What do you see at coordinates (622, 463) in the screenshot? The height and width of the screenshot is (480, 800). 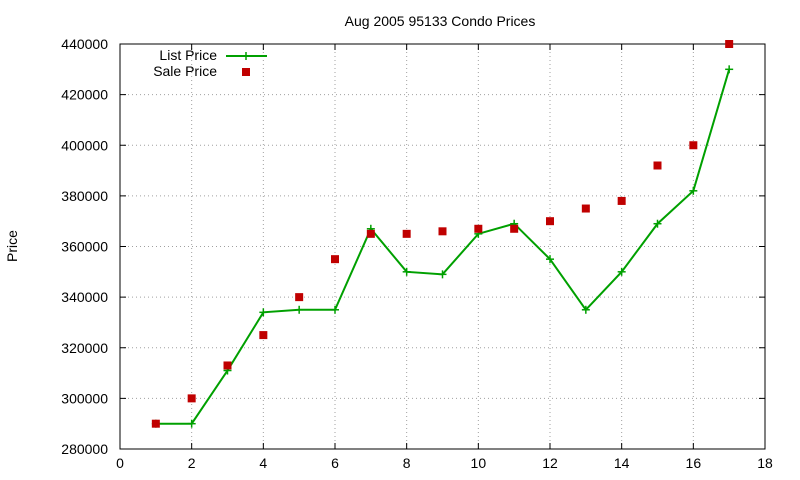 I see `x-tick-label: 14` at bounding box center [622, 463].